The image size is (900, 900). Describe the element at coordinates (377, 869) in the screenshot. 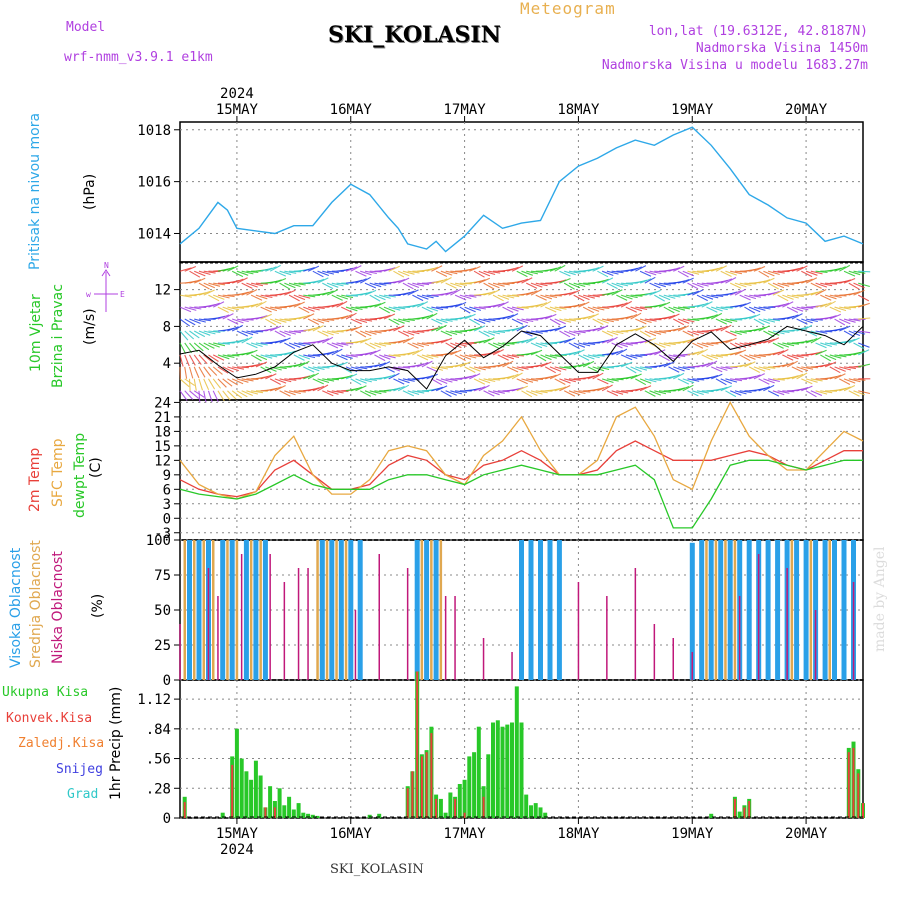

I see `footer-station: SKI_KOLASIN` at that location.